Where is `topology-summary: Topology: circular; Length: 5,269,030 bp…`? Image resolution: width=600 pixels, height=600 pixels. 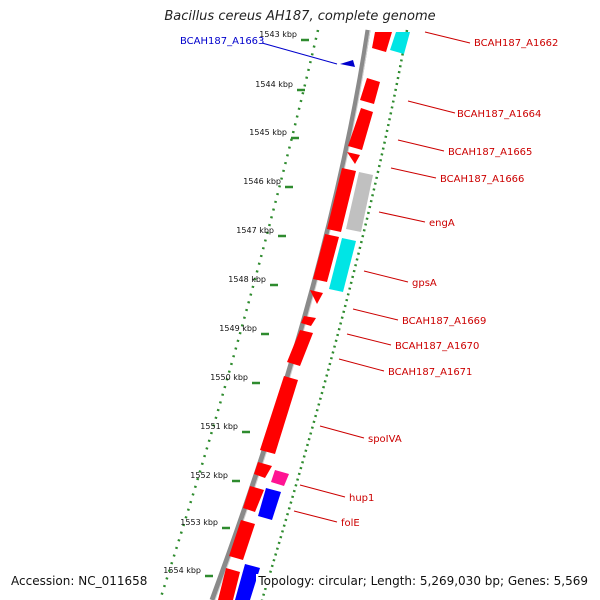
topology-summary: Topology: circular; Length: 5,269,030 bp… is located at coordinates (423, 581).